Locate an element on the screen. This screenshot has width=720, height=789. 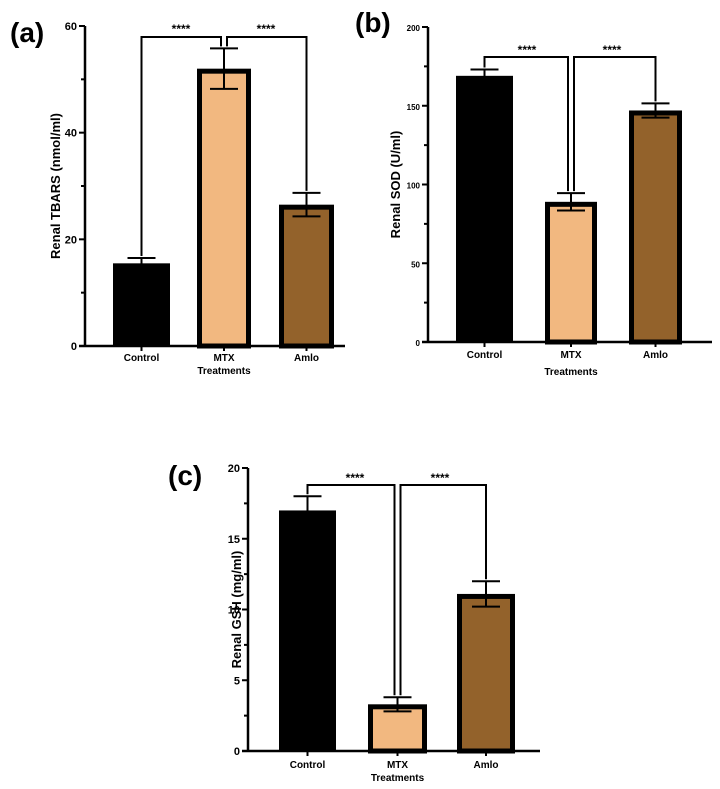
y-tick-label: 60 is located at coordinates (71, 27).